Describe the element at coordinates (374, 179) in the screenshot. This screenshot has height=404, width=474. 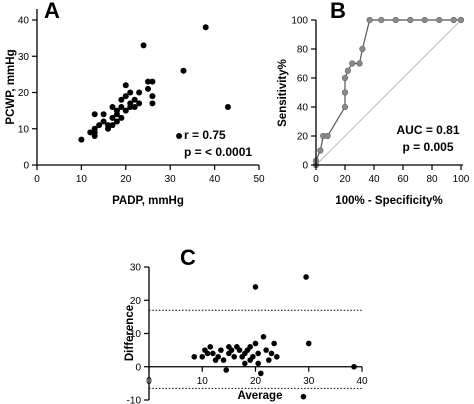
I see `panel-b-x-tick-label: 40` at that location.